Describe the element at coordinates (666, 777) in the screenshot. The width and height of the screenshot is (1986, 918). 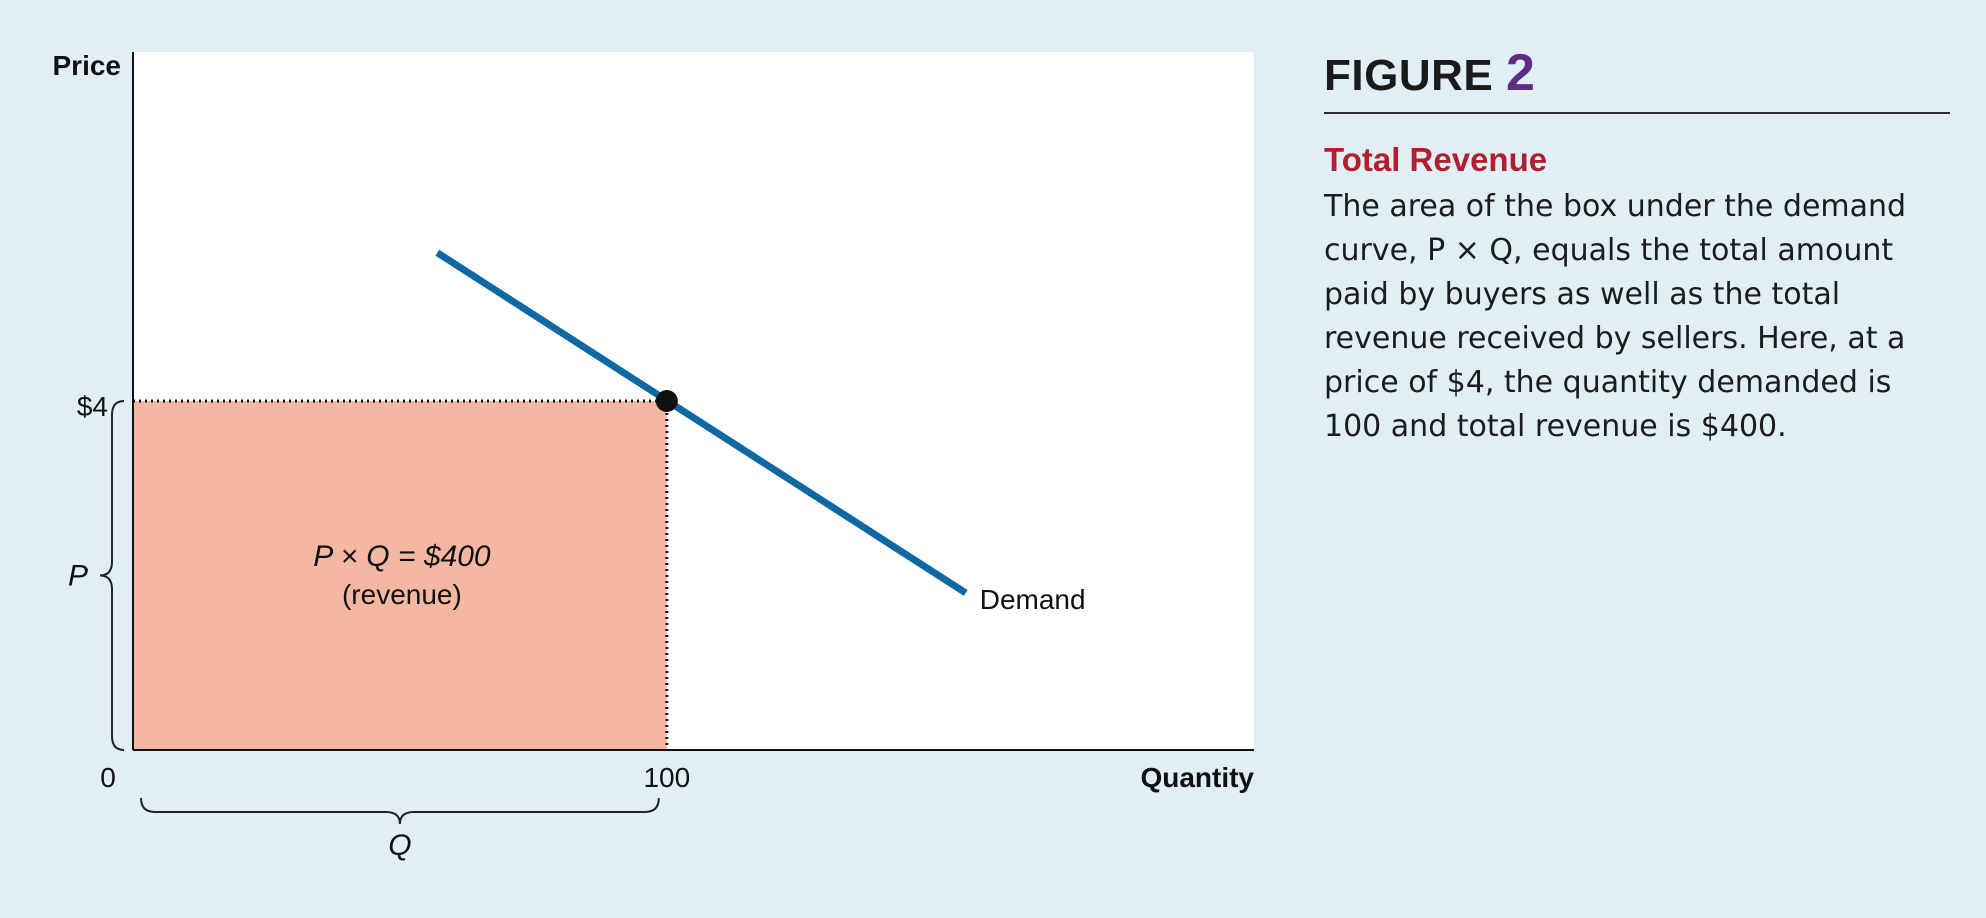
I see `x-tick-label-100: 100` at that location.